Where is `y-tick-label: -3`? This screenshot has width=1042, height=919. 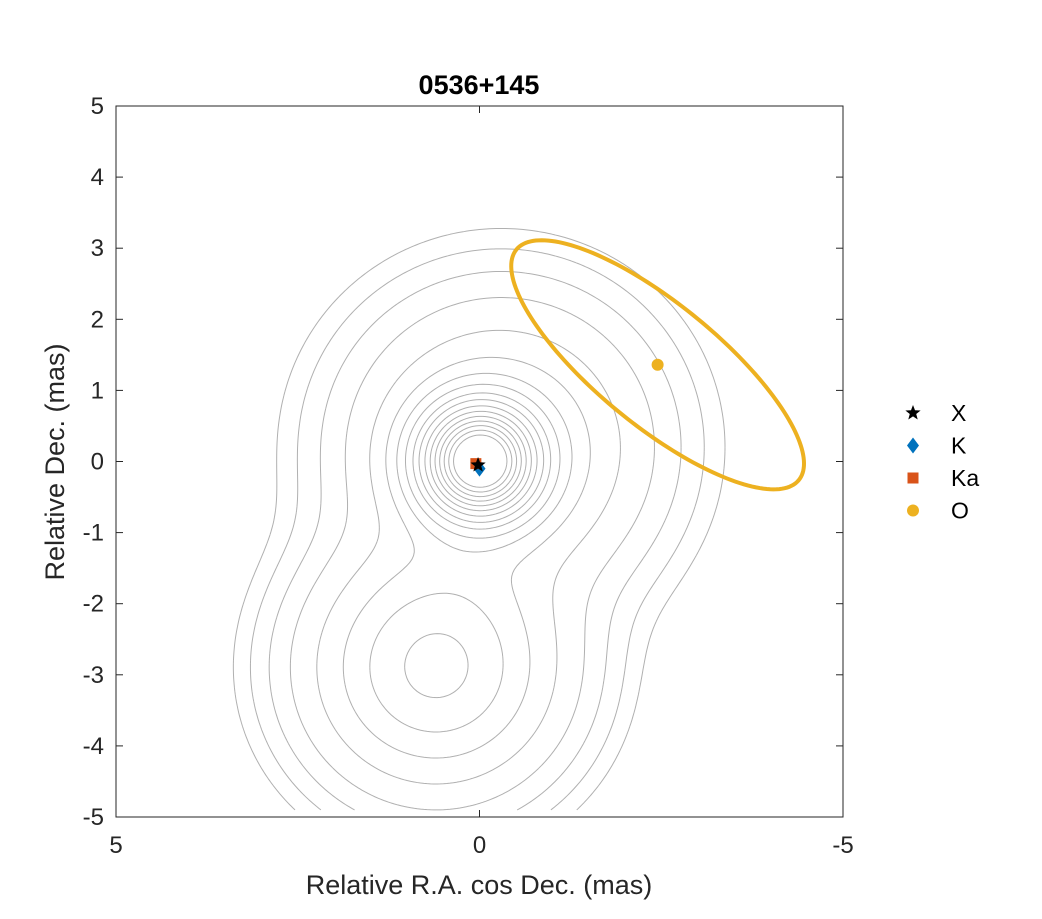 y-tick-label: -3 is located at coordinates (93, 675).